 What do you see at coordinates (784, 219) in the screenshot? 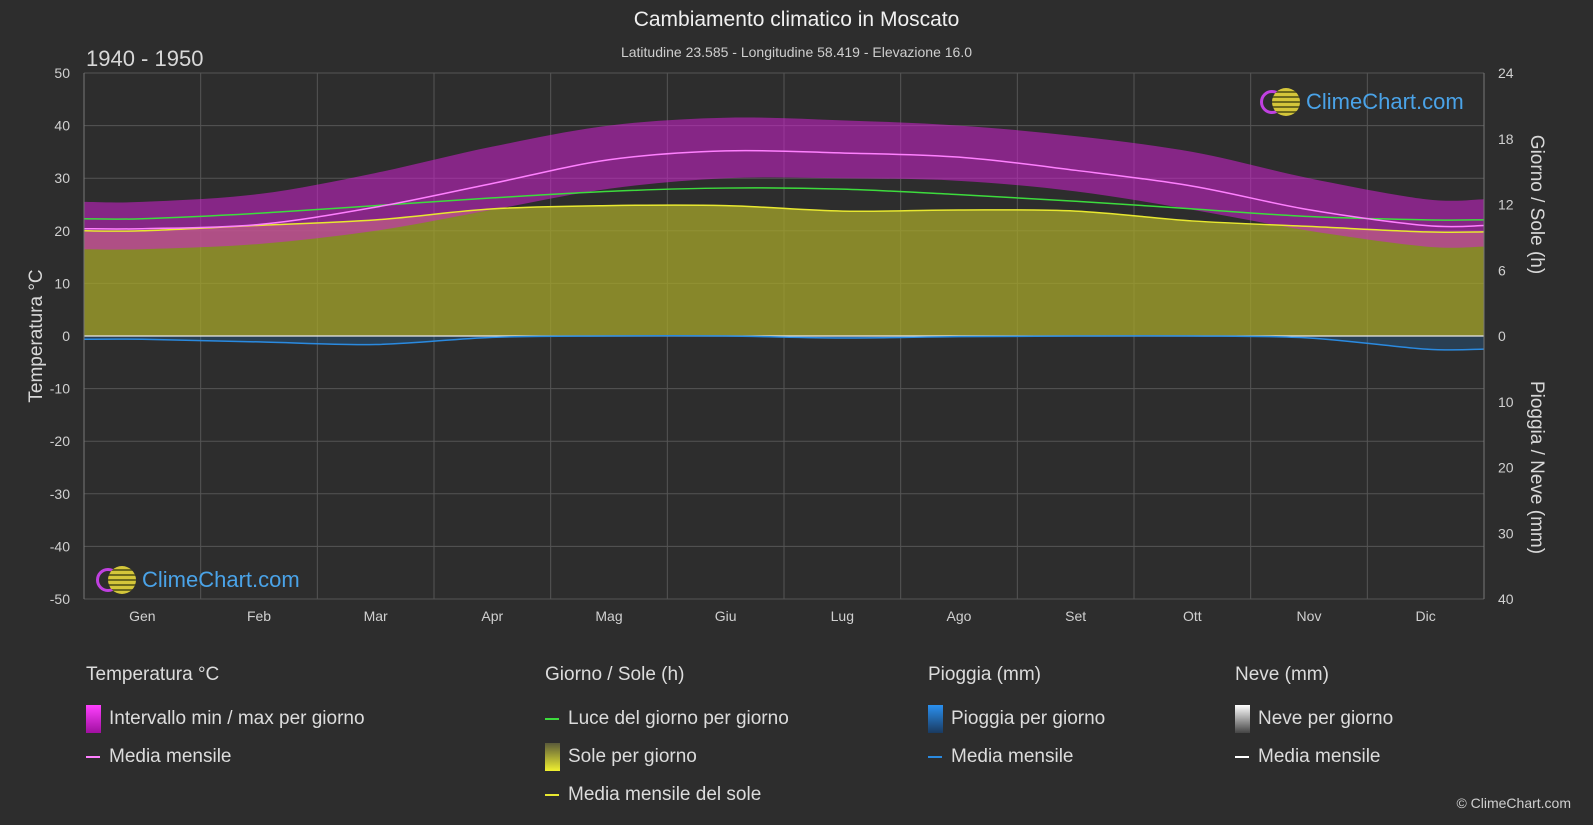
I see `sunshine-mean-line` at bounding box center [784, 219].